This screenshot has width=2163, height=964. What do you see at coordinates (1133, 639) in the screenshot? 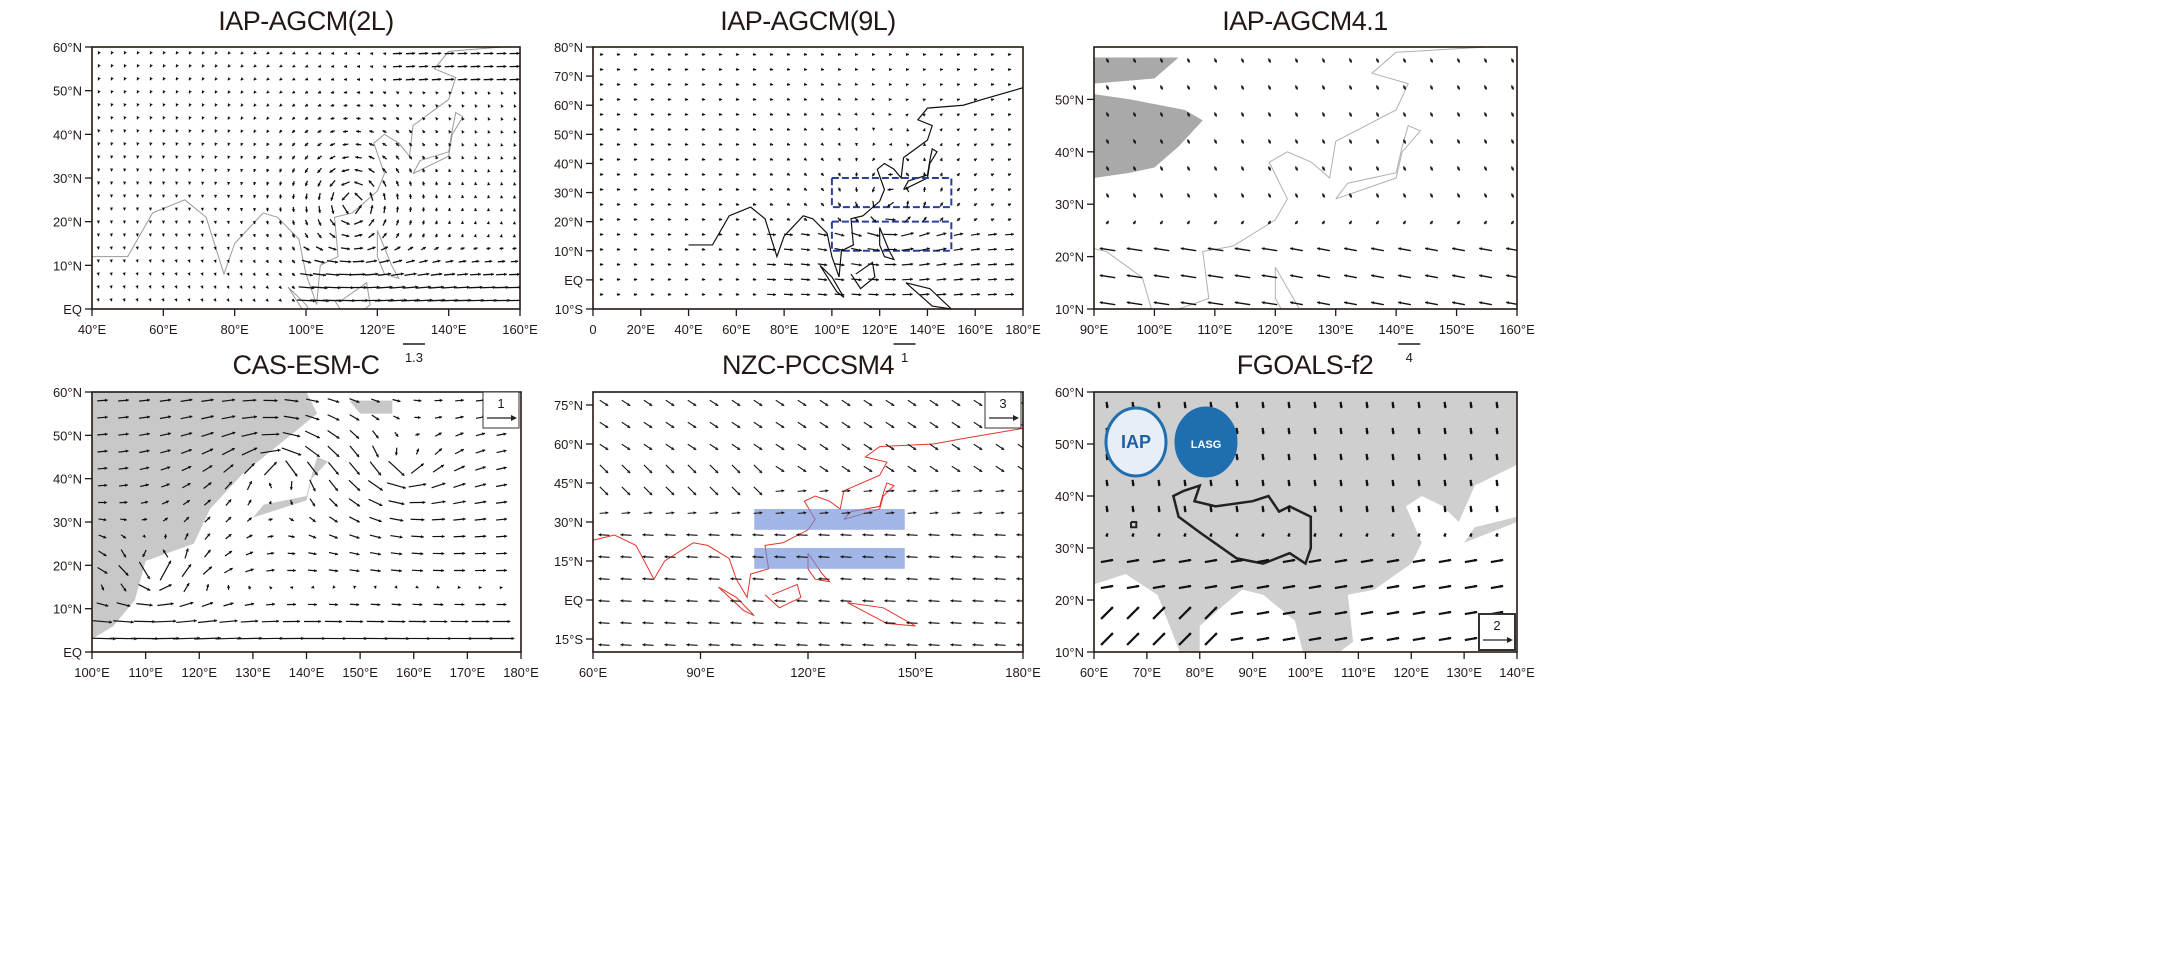
I see `wind-vector` at bounding box center [1133, 639].